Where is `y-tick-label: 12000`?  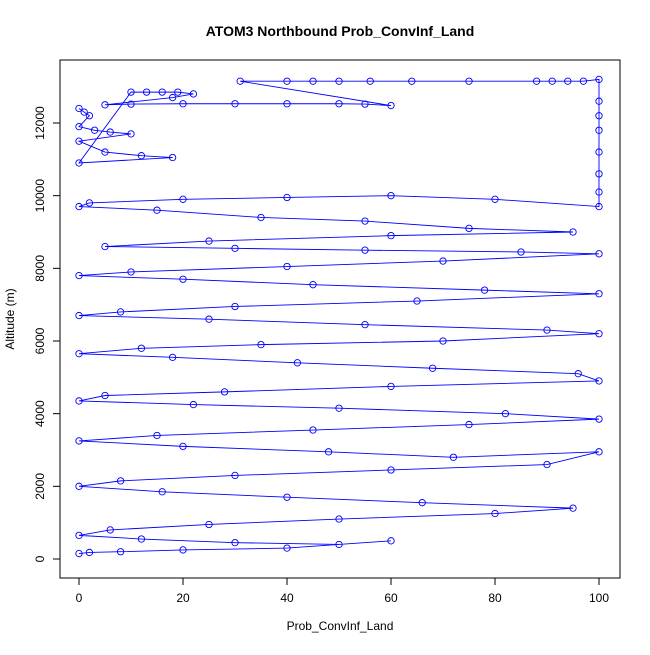
y-tick-label: 12000 is located at coordinates (40, 123).